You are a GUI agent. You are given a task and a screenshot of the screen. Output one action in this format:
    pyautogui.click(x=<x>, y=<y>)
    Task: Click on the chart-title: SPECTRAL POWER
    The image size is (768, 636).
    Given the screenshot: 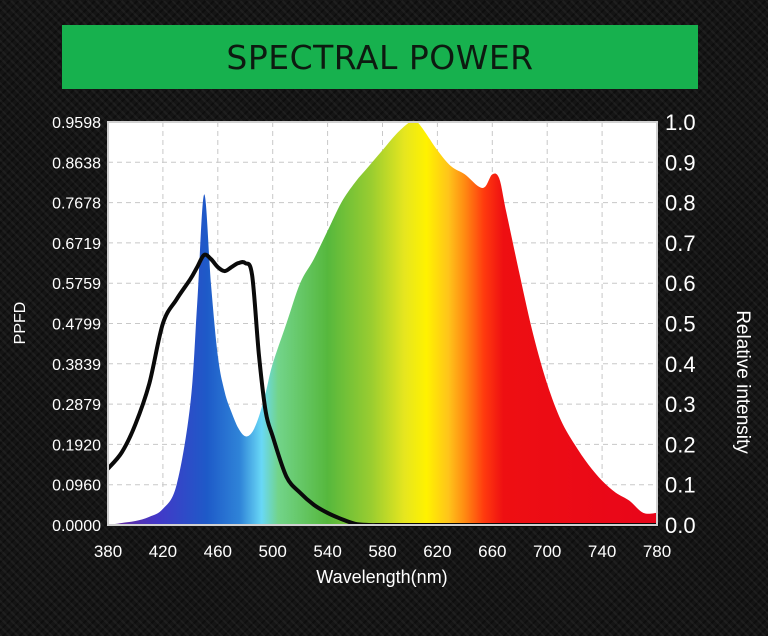 What is the action you would take?
    pyautogui.click(x=380, y=57)
    